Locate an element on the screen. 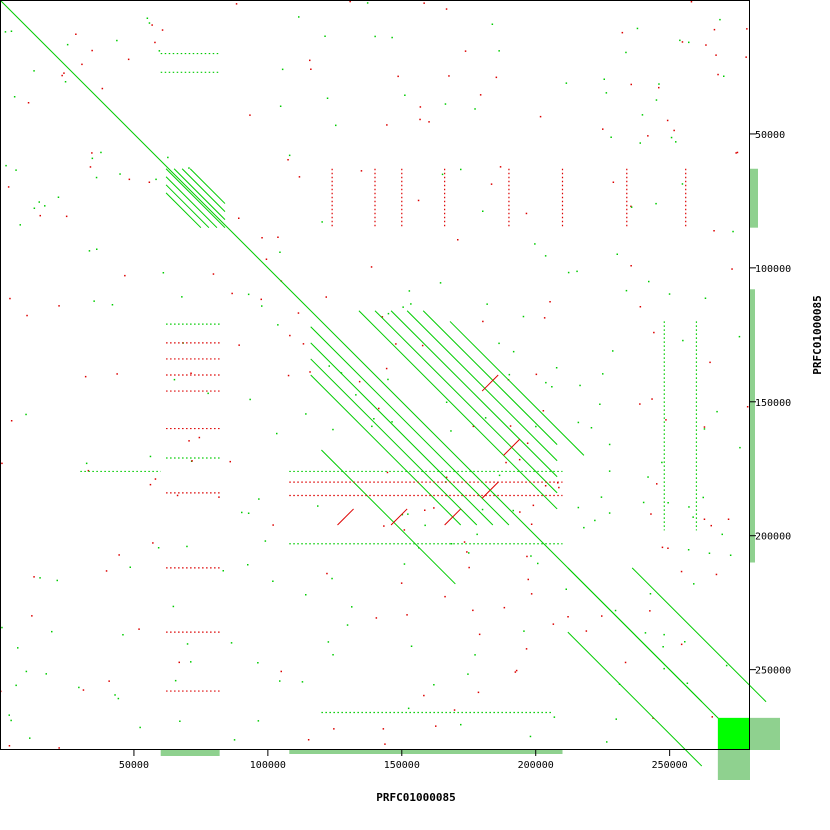 The height and width of the screenshot is (830, 830). x-tick-label: 100000 is located at coordinates (268, 765).